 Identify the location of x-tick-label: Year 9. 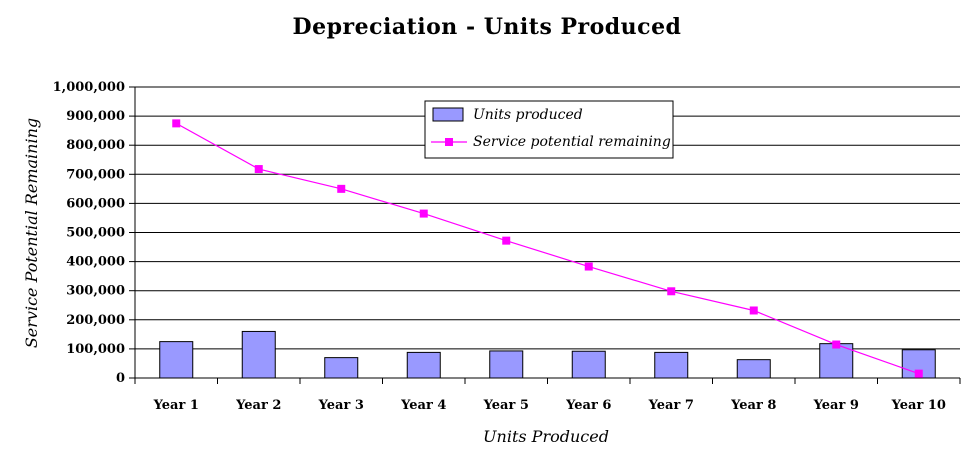
(836, 405).